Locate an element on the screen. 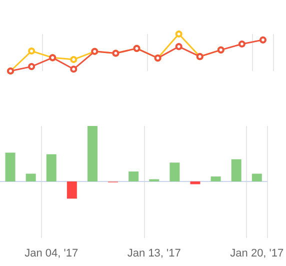 The height and width of the screenshot is (266, 286). x-tick-label: Jan 20, '17 is located at coordinates (257, 254).